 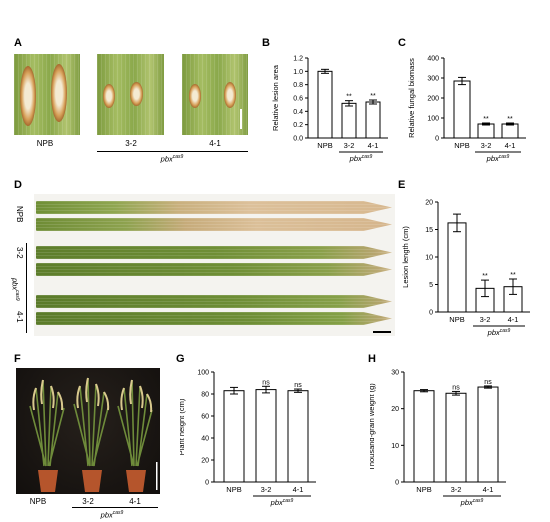 What do you see at coordinates (402, 43) in the screenshot?
I see `panel-label-c: C` at bounding box center [402, 43].